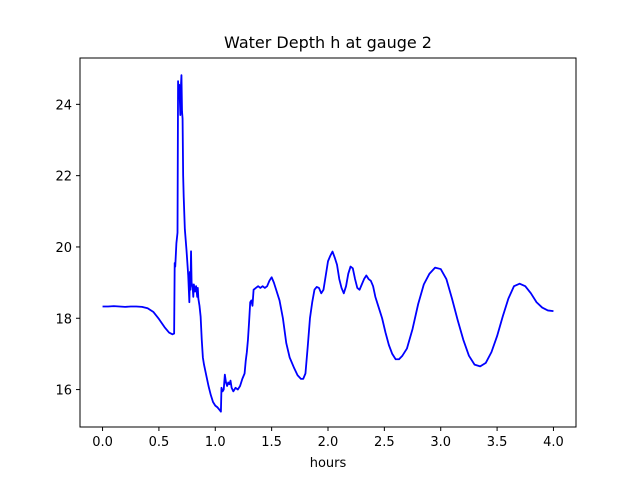 The height and width of the screenshot is (485, 640). I want to click on y-tick-label: 22, so click(63, 177).